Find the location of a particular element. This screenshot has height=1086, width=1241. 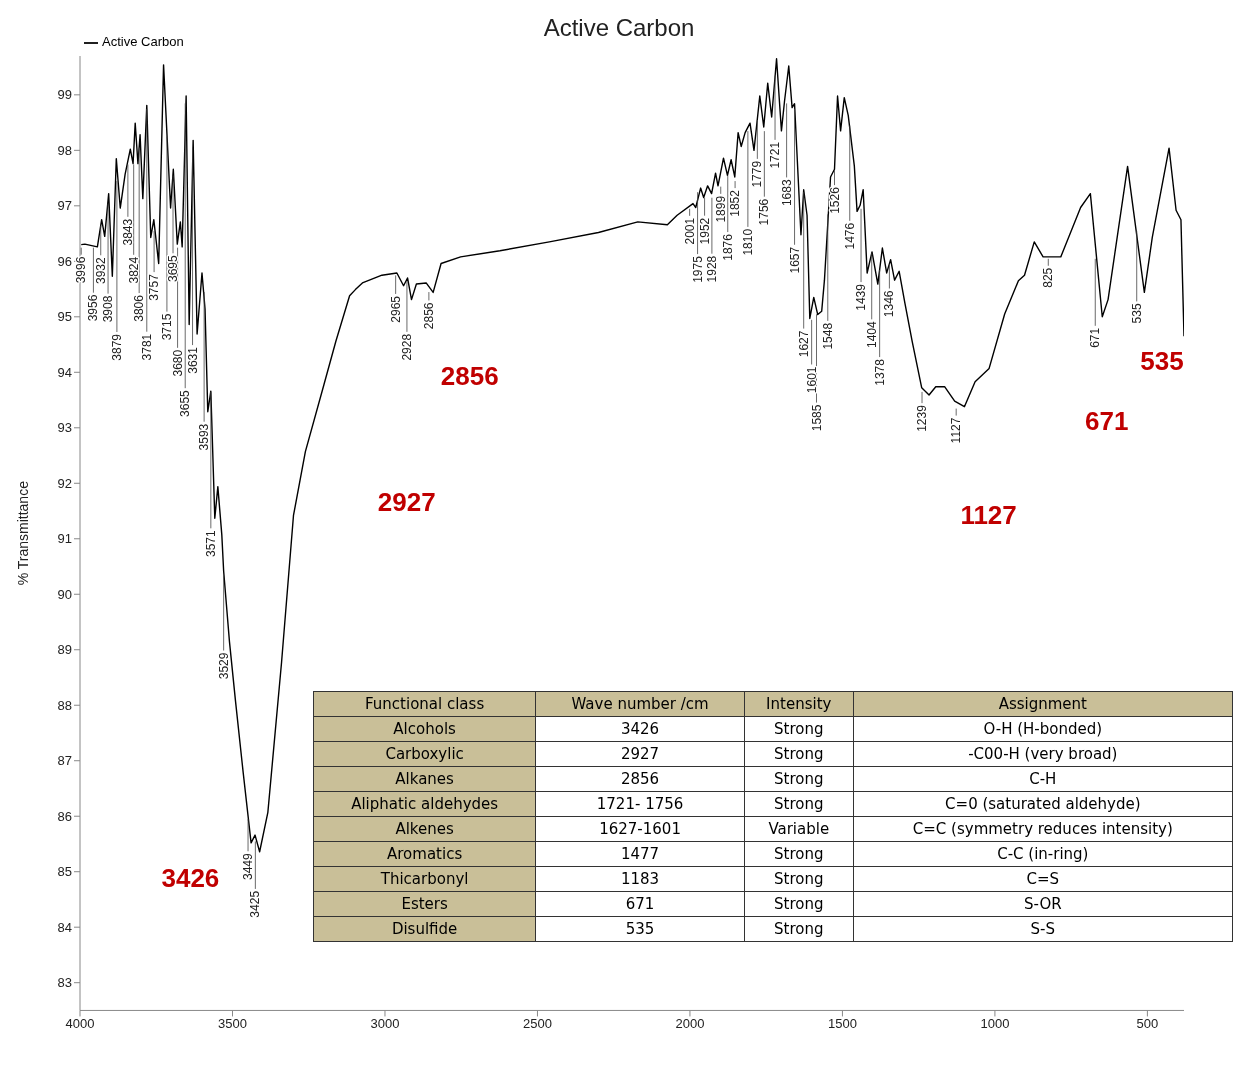

text: Variable is located at coordinates (799, 829).